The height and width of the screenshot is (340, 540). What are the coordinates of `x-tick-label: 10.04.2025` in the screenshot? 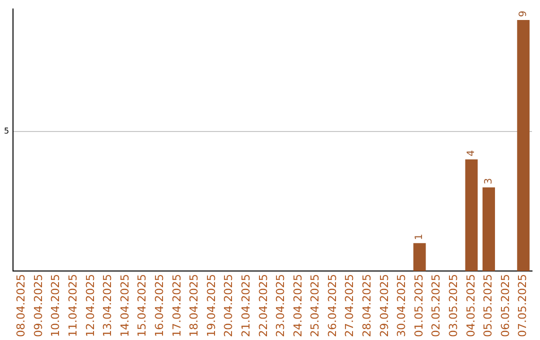 It's located at (55, 306).